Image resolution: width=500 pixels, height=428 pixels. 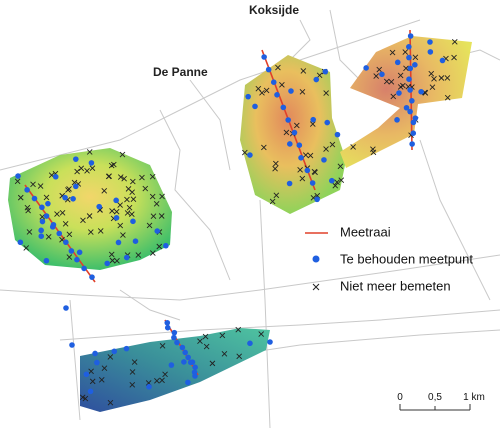 What do you see at coordinates (180, 72) in the screenshot?
I see `place-label: De Panne` at bounding box center [180, 72].